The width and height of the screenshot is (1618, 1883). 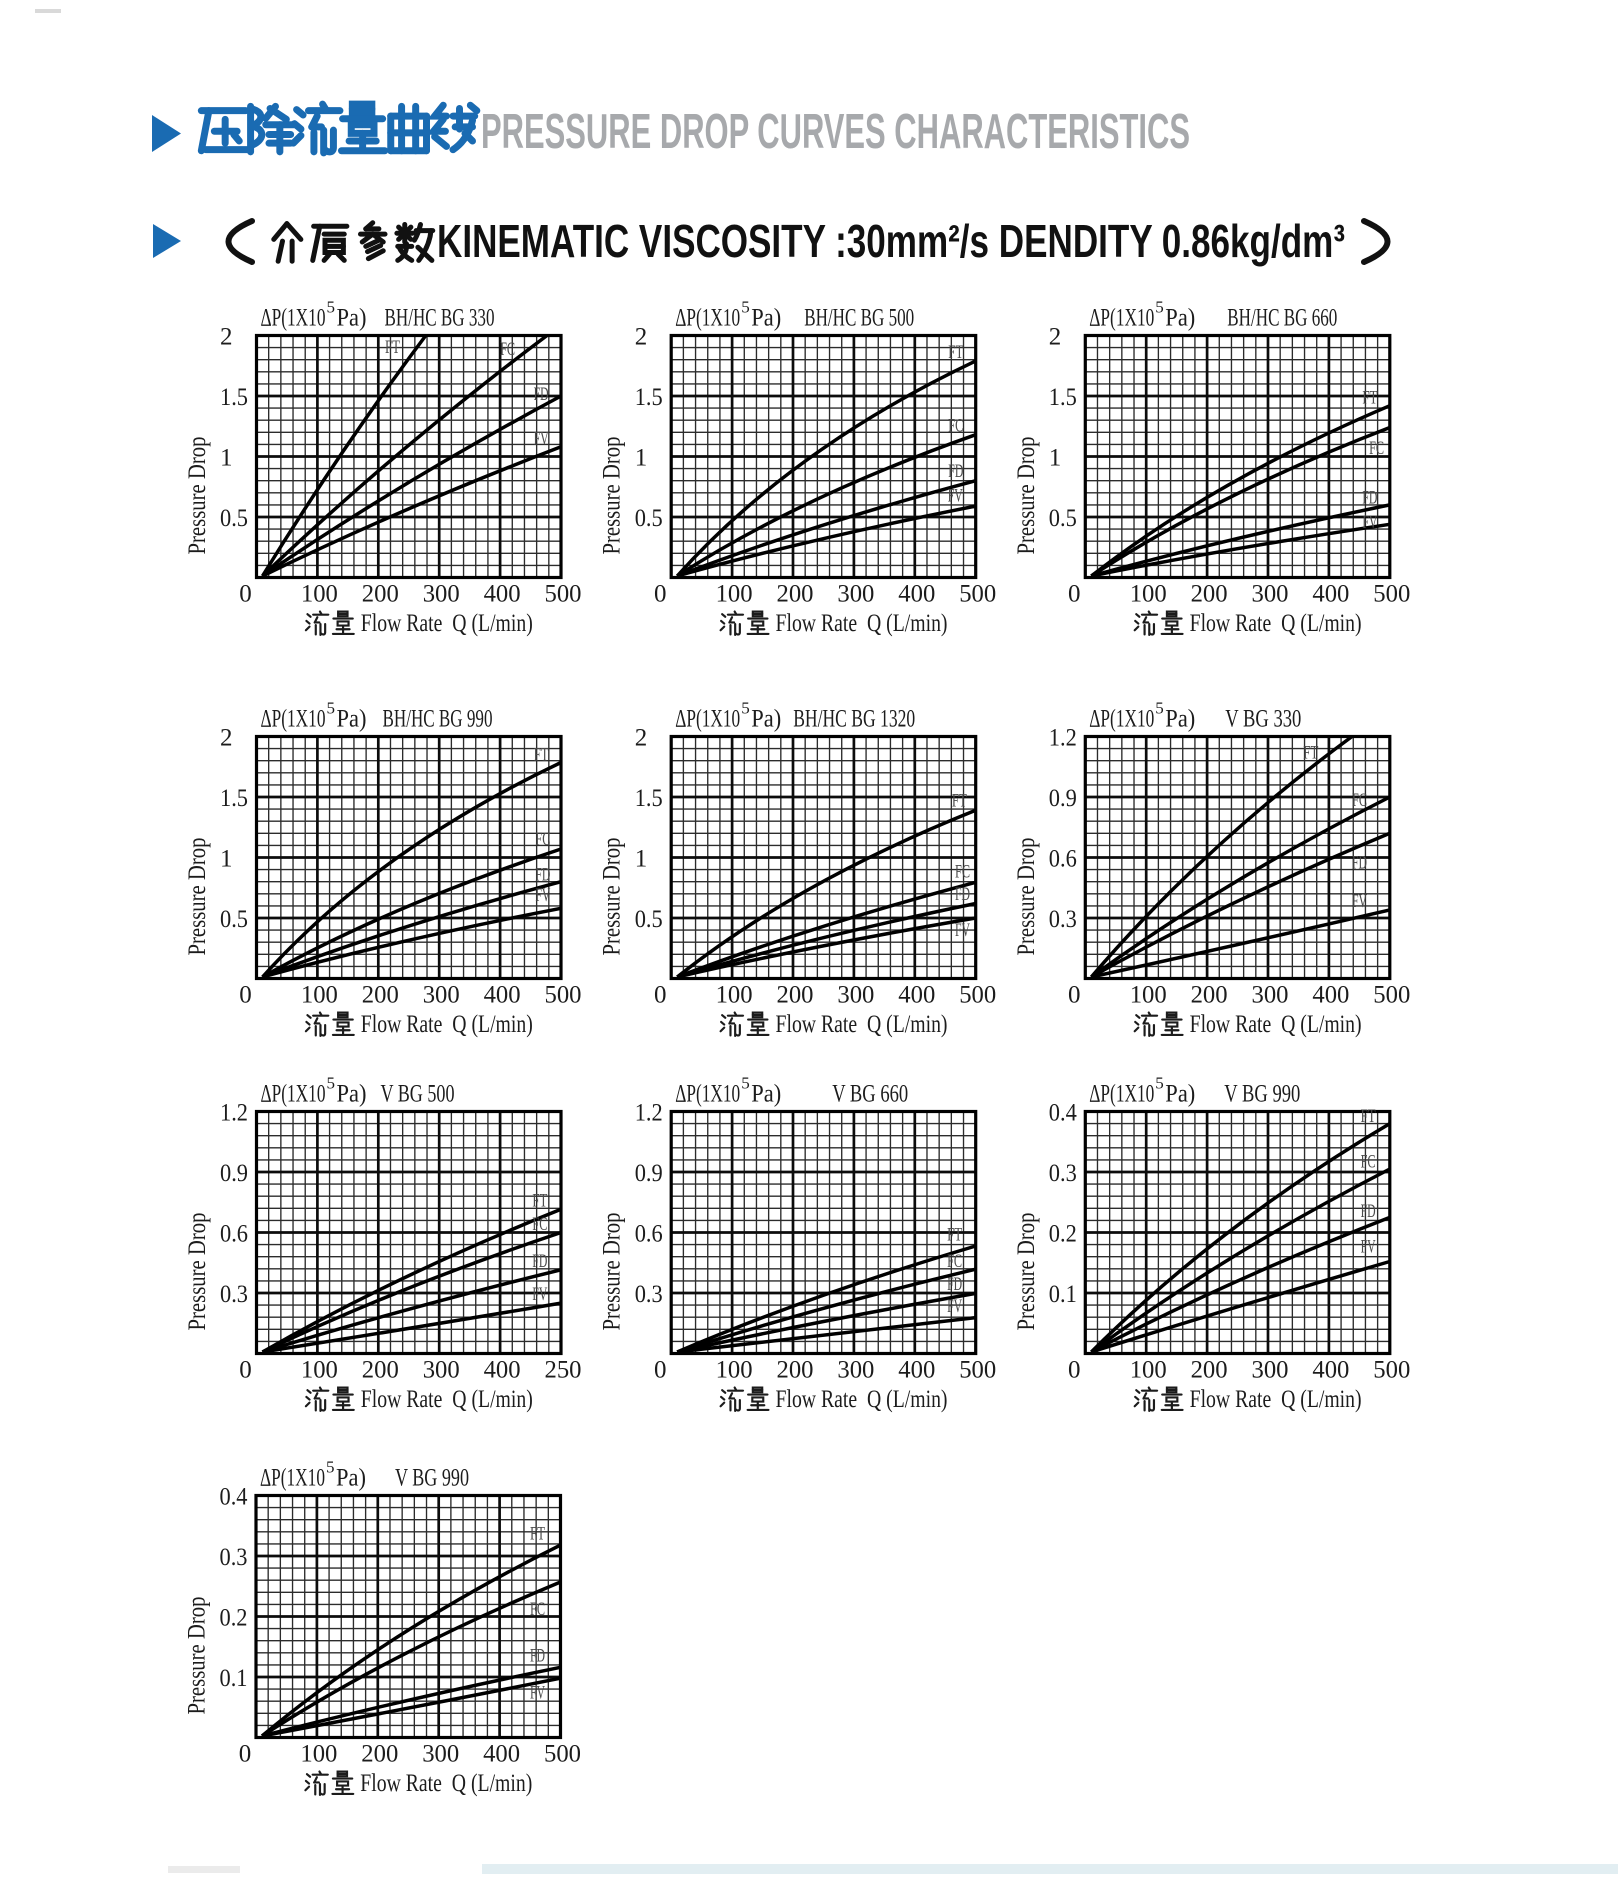 What do you see at coordinates (1063, 1234) in the screenshot?
I see `svg-text: 0.2` at bounding box center [1063, 1234].